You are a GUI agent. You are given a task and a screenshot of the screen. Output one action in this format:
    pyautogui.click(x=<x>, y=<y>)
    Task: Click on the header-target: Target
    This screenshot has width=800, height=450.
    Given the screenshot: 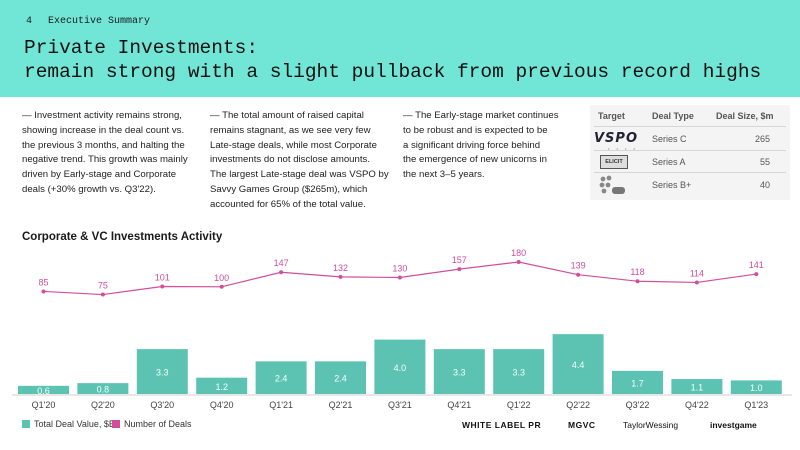 What is the action you would take?
    pyautogui.click(x=611, y=116)
    